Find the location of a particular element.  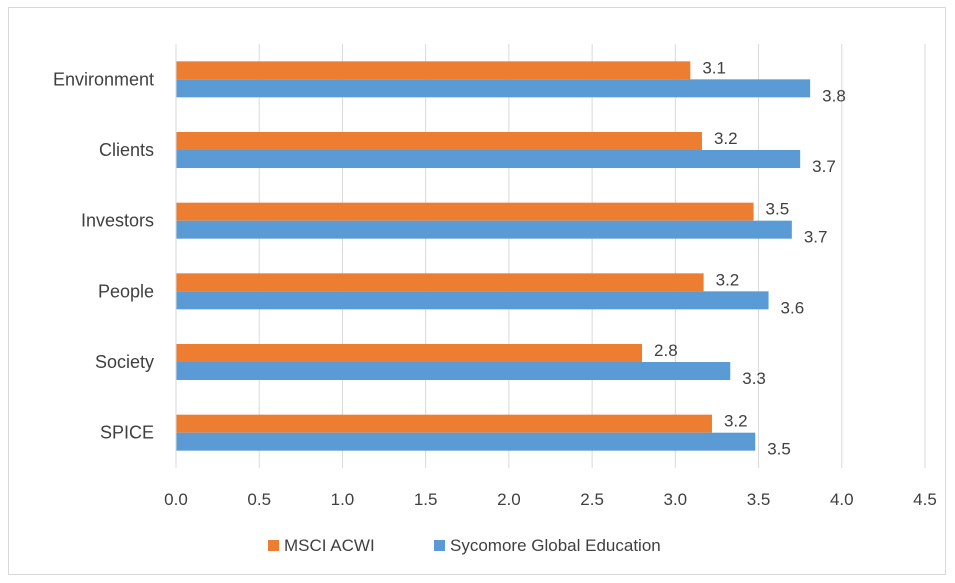

category-label: Environment is located at coordinates (103, 79).